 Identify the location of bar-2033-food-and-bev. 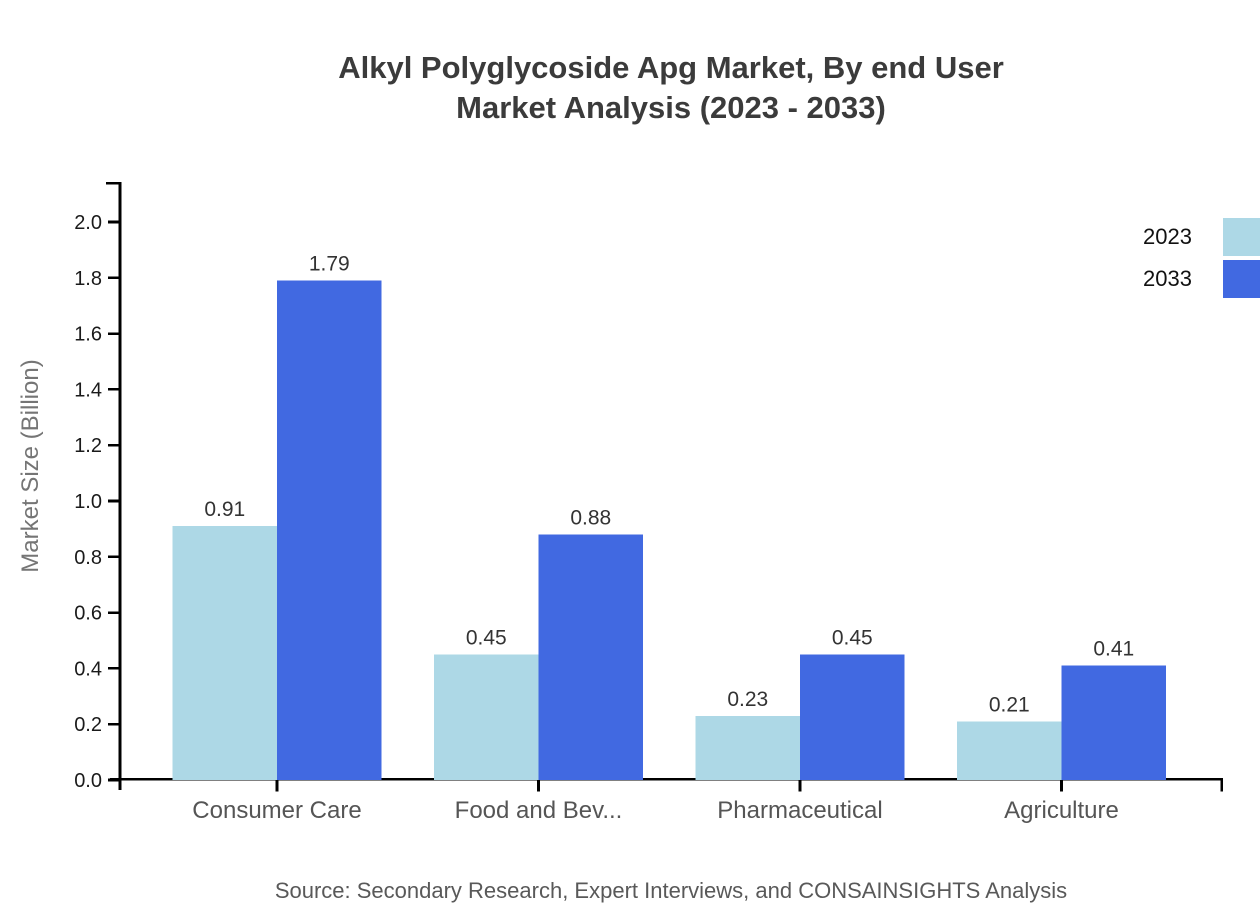
(590, 657).